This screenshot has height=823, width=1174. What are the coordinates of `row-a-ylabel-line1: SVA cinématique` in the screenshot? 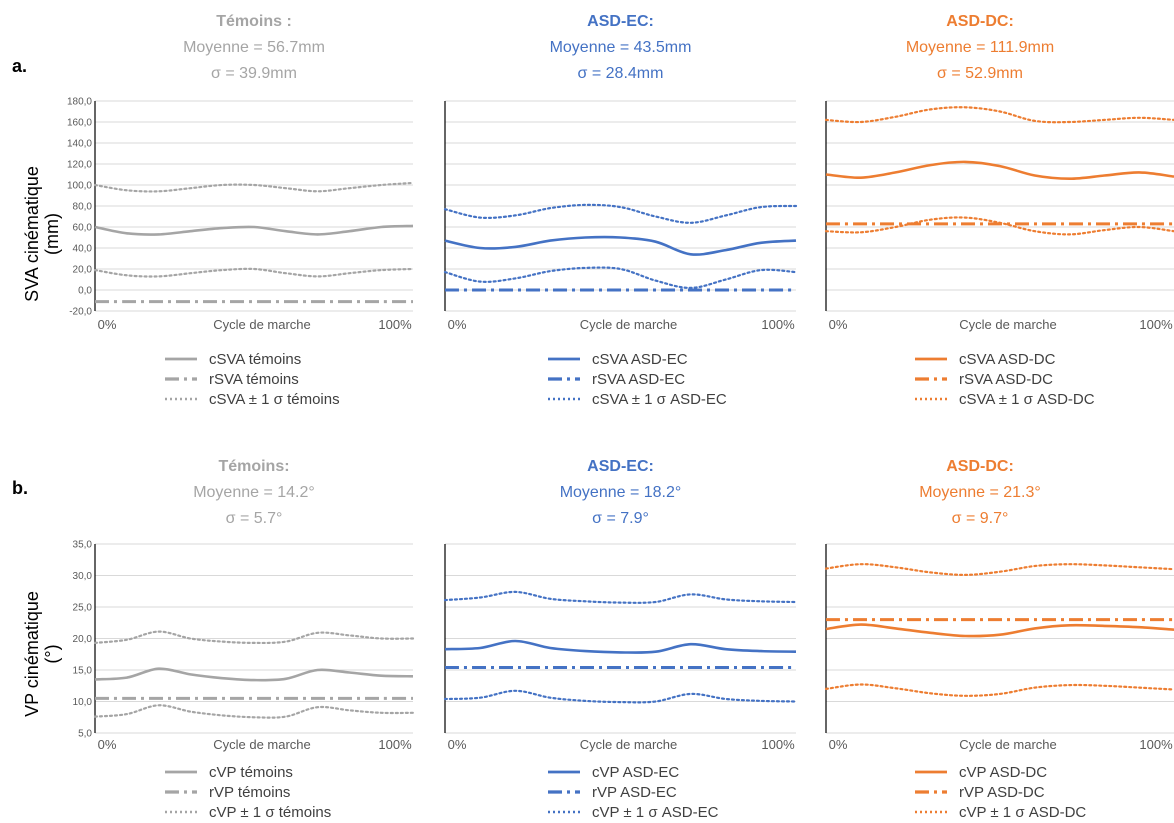 It's located at (32, 234).